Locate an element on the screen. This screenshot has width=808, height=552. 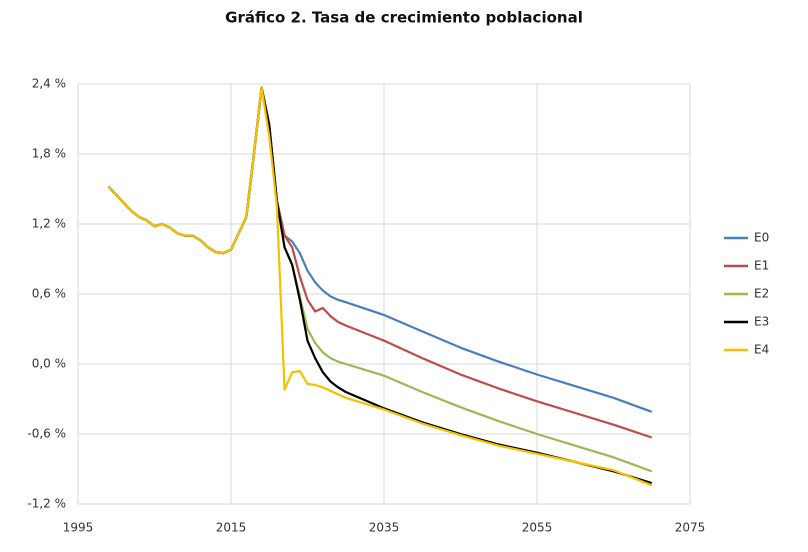
y-tick-label: 1,8 % is located at coordinates (49, 154).